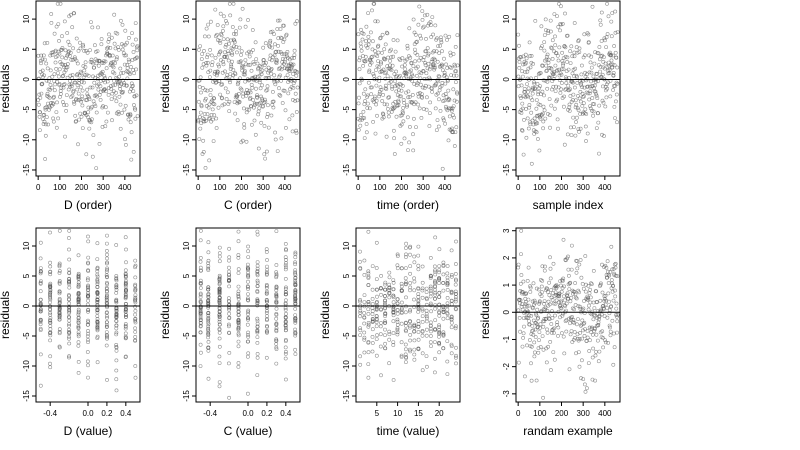 This screenshot has height=450, width=800. I want to click on y-tick-label: 0, so click(346, 79).